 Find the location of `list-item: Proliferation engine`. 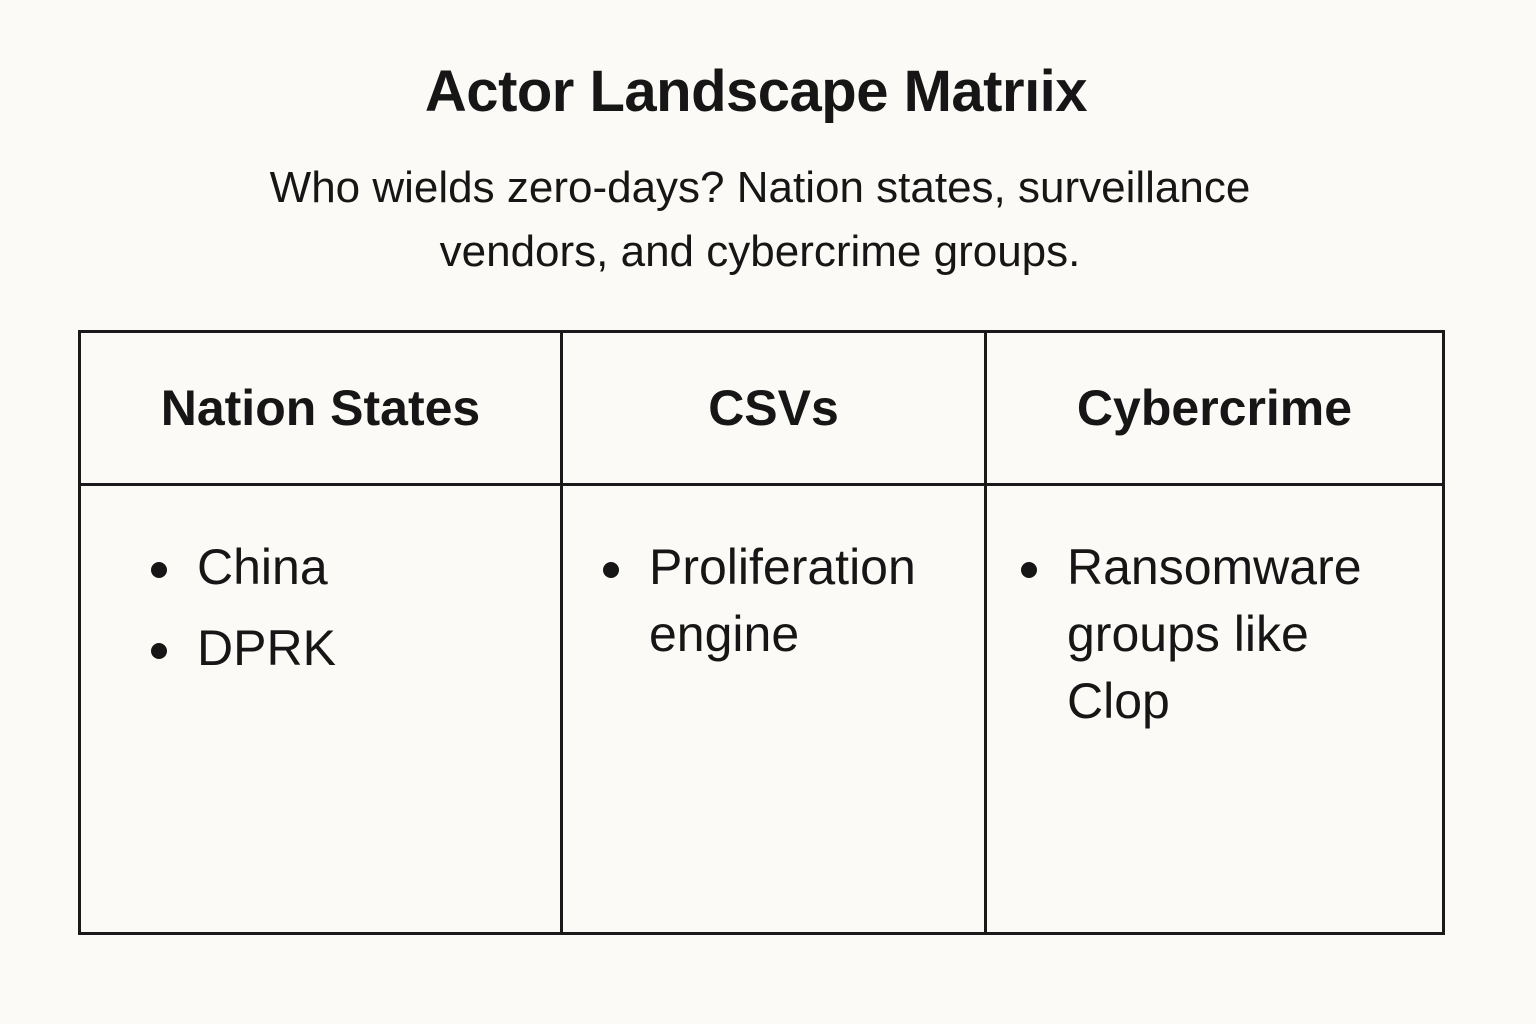

list-item: Proliferation engine is located at coordinates (776, 601).